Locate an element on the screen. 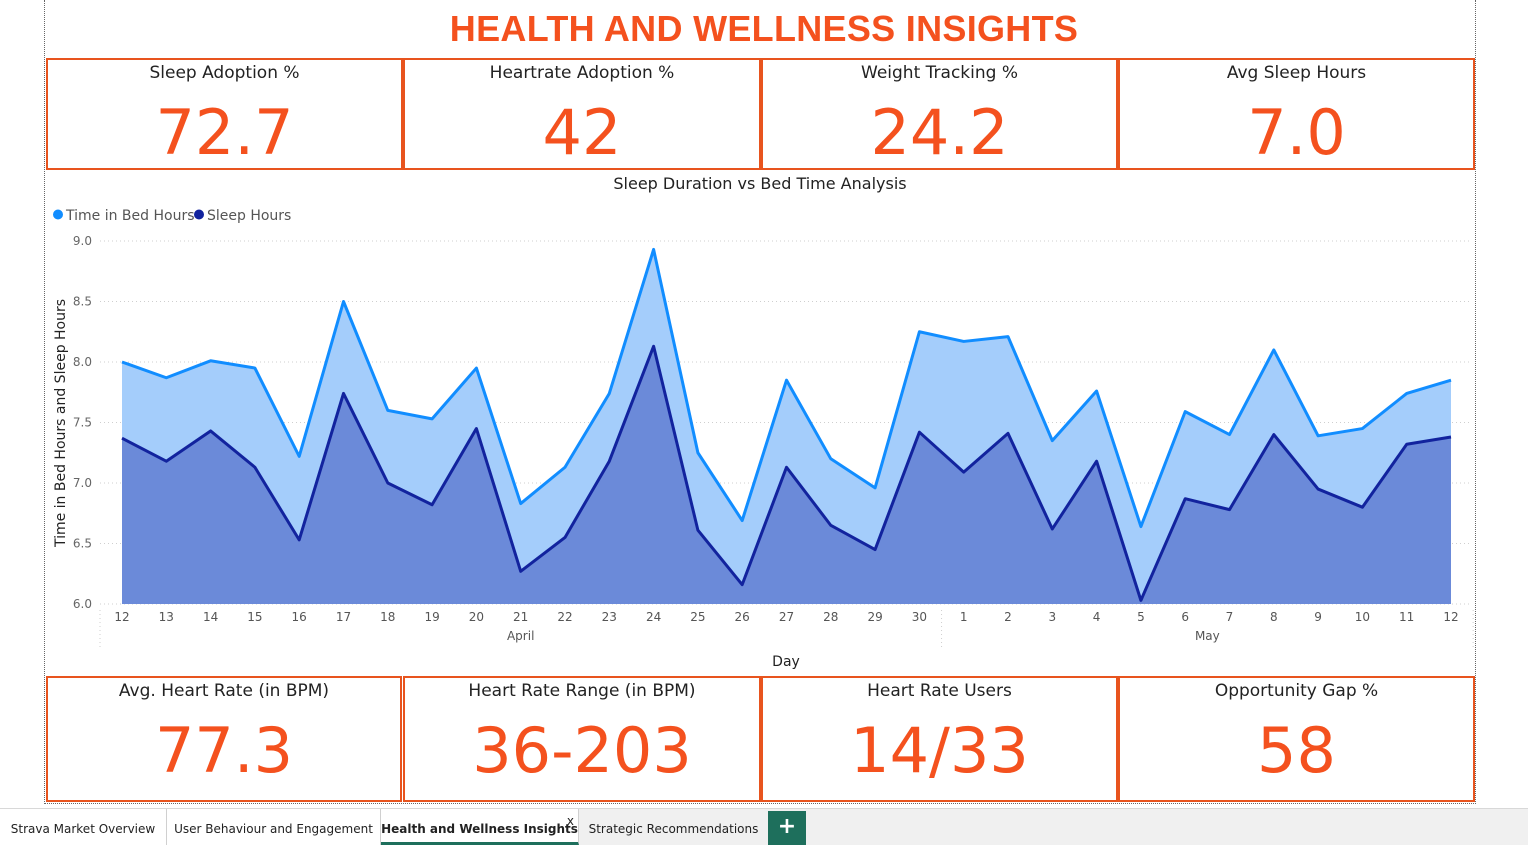  tab-label: Strategic Recommendations is located at coordinates (673, 829).